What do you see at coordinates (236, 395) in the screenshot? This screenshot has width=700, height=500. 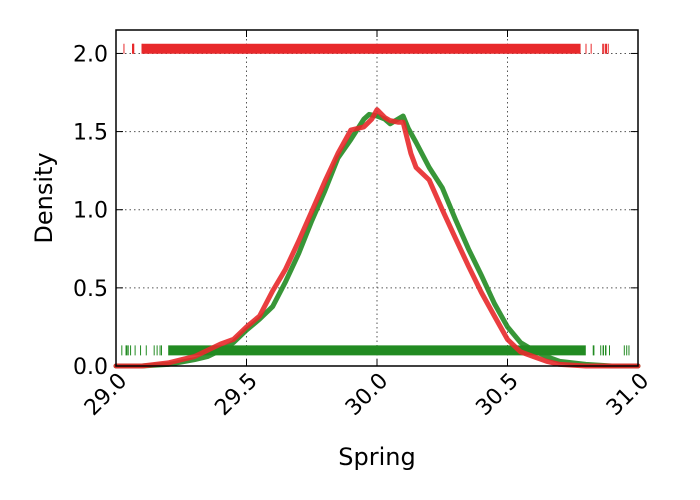 I see `x-tick-label: 29.5` at bounding box center [236, 395].